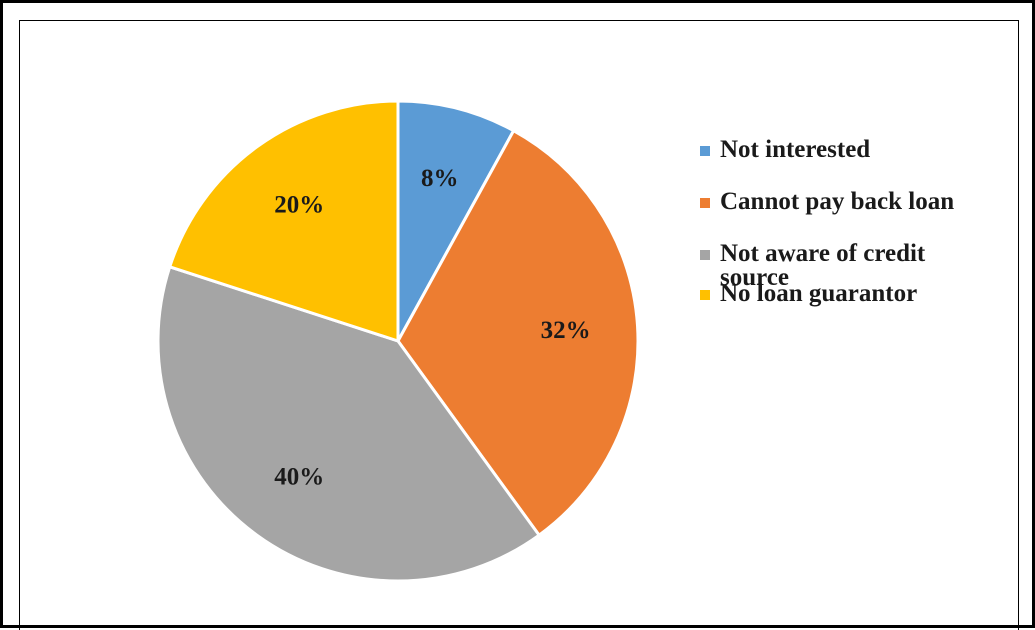 The width and height of the screenshot is (1035, 630). What do you see at coordinates (823, 265) in the screenshot?
I see `legend-label: Not aware of credit source` at bounding box center [823, 265].